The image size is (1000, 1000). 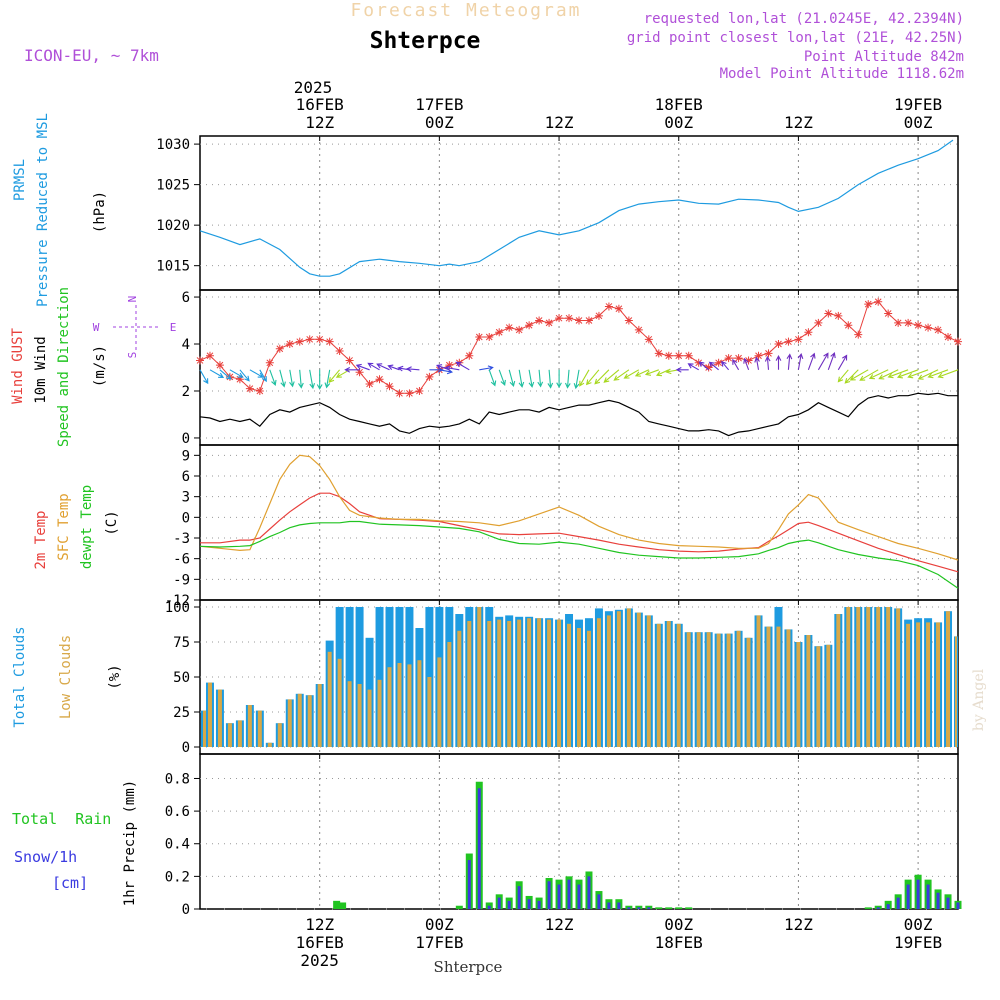 I want to click on low-clouds-label: Low Clouds, so click(x=66, y=677).